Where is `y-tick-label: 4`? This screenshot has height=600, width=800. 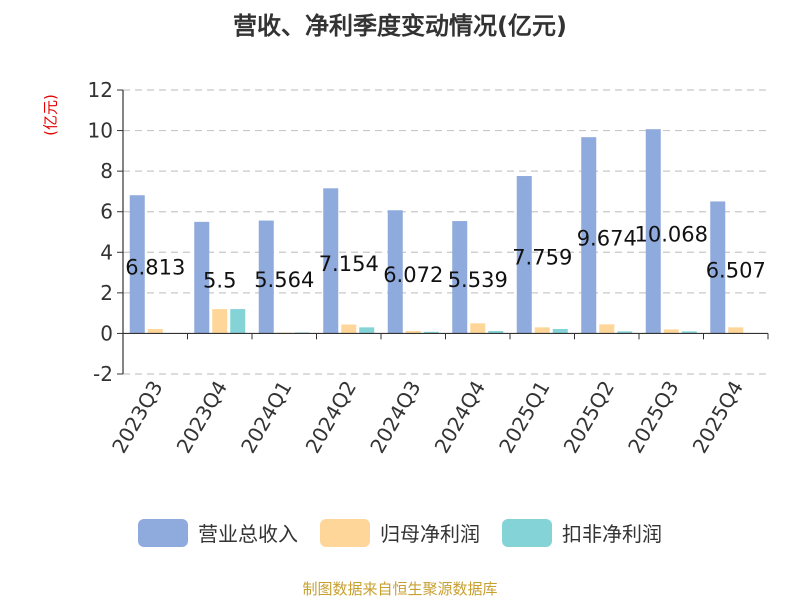 y-tick-label: 4 is located at coordinates (106, 252).